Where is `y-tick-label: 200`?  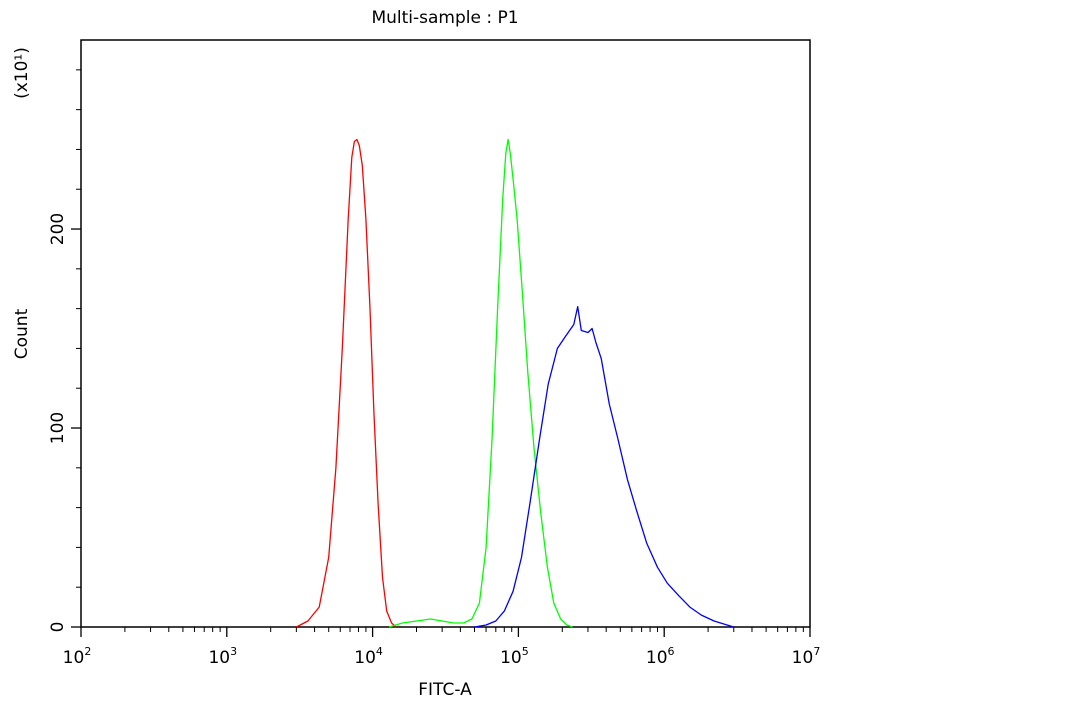
y-tick-label: 200 is located at coordinates (58, 229).